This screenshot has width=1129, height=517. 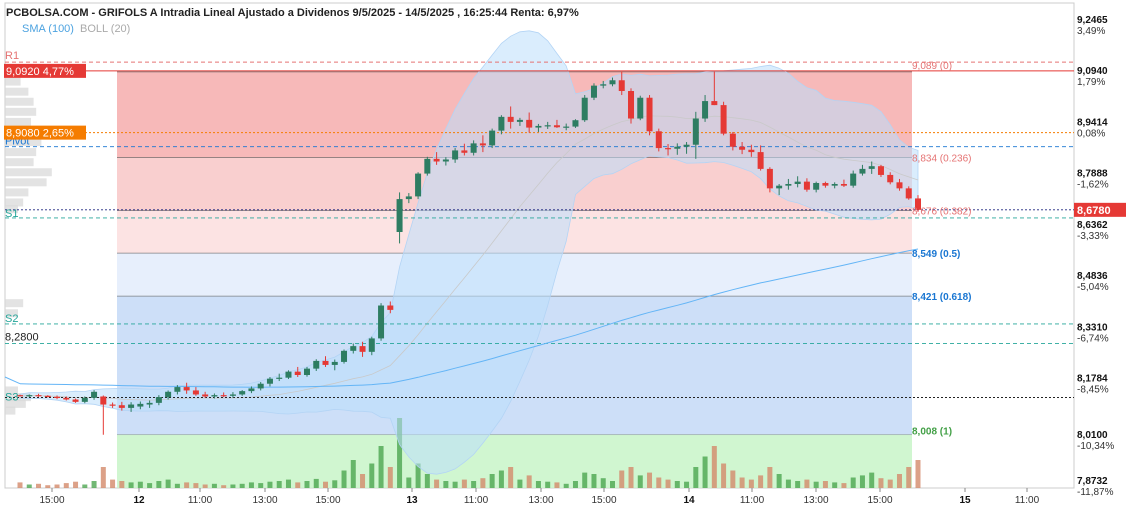 I want to click on indicator-sma-label: SMA (100), so click(x=48, y=29).